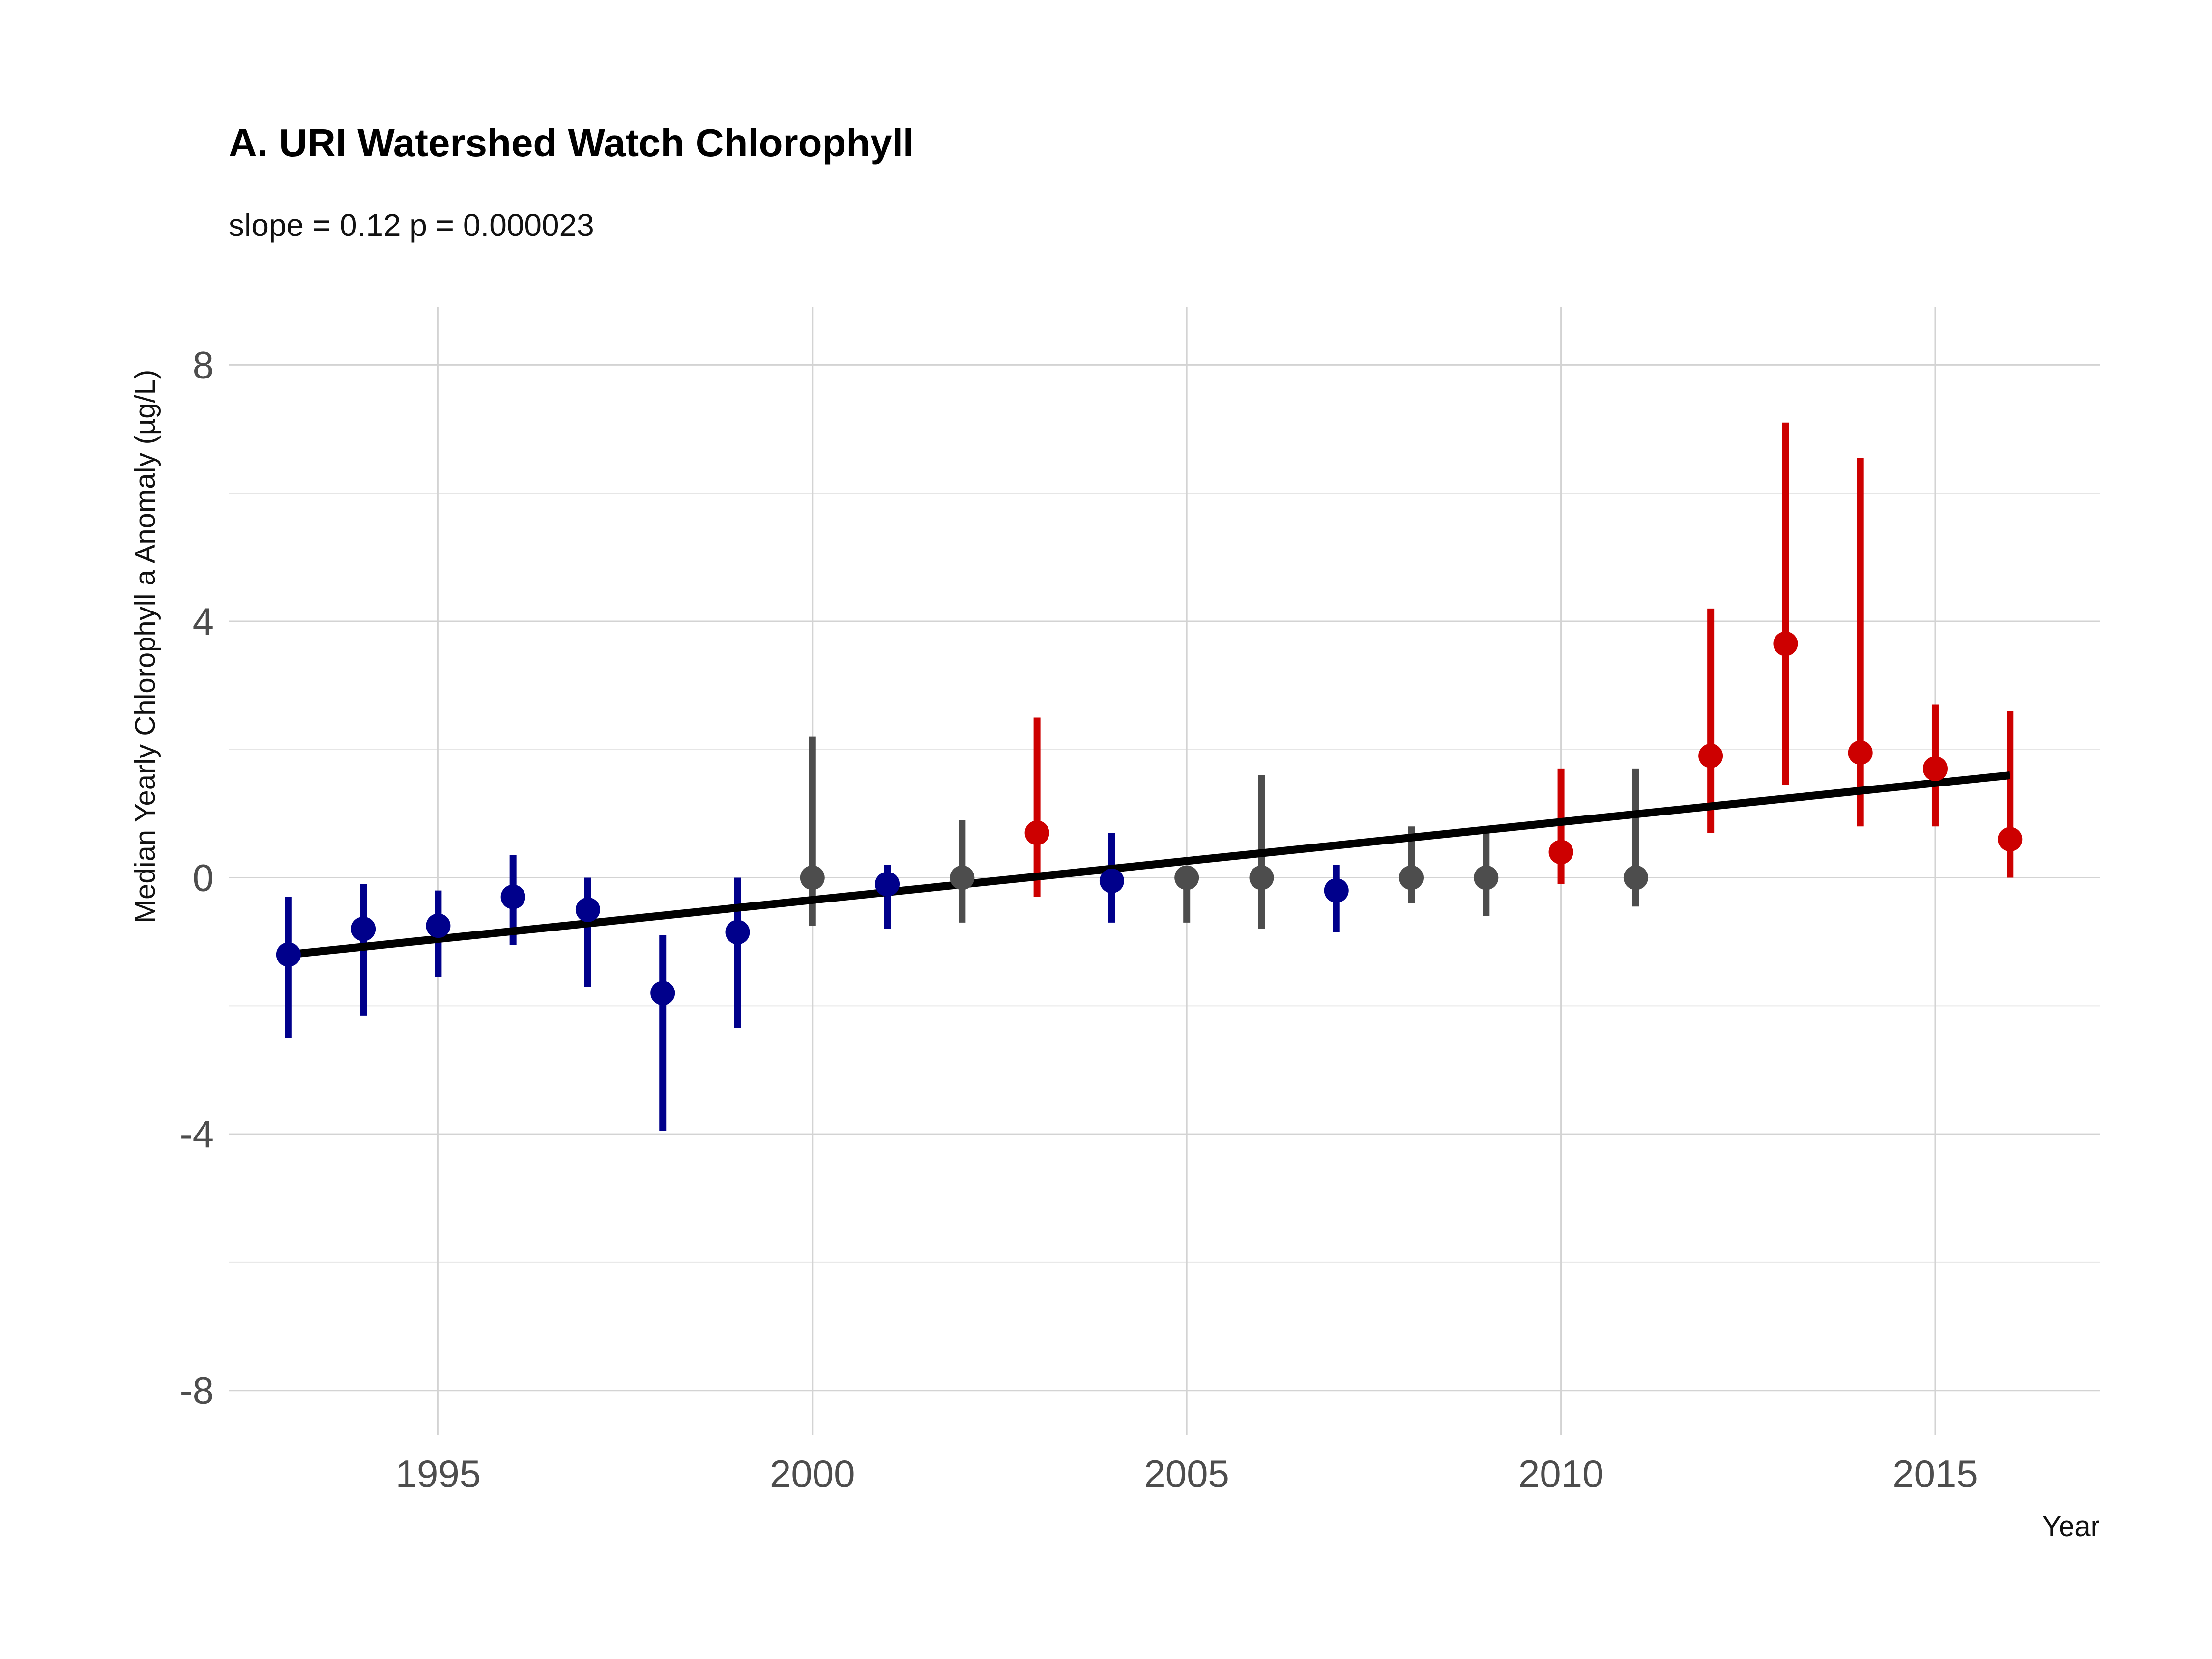  What do you see at coordinates (197, 1390) in the screenshot?
I see `y-tick-label: -8` at bounding box center [197, 1390].